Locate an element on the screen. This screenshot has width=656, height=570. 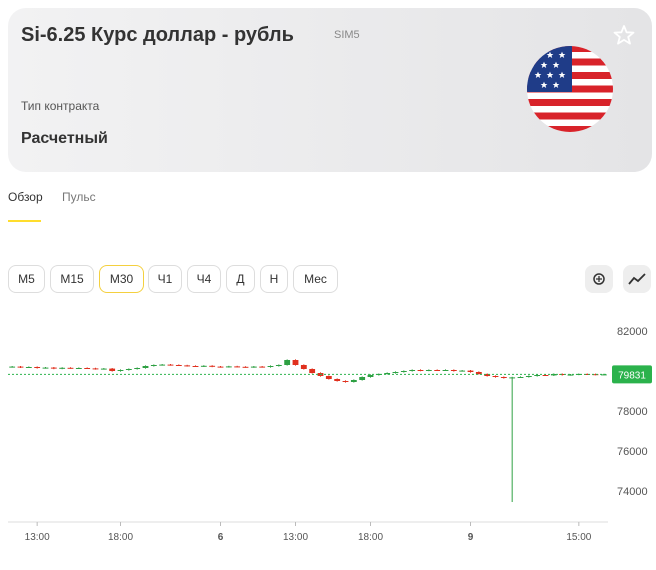
timeframe-button: Н is located at coordinates (274, 279).